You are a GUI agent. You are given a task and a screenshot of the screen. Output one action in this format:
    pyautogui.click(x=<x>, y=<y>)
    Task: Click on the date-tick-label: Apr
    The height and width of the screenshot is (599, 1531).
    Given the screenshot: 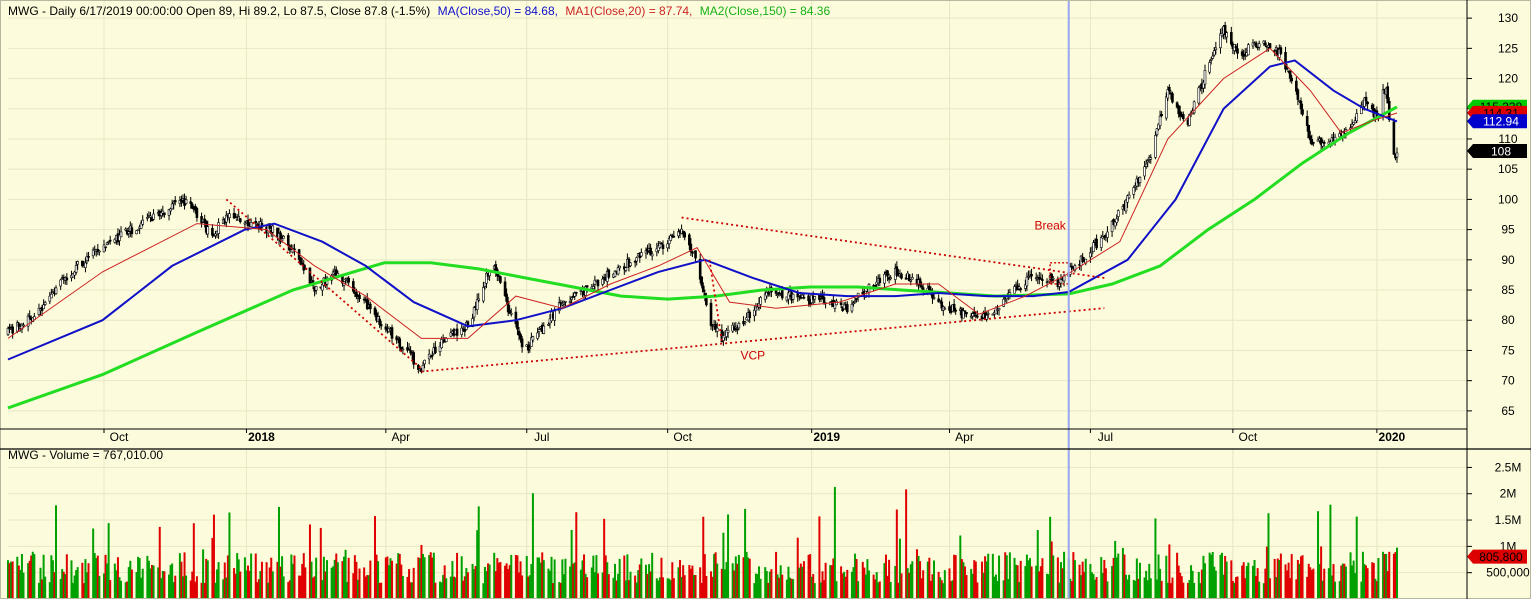 What is the action you would take?
    pyautogui.click(x=400, y=437)
    